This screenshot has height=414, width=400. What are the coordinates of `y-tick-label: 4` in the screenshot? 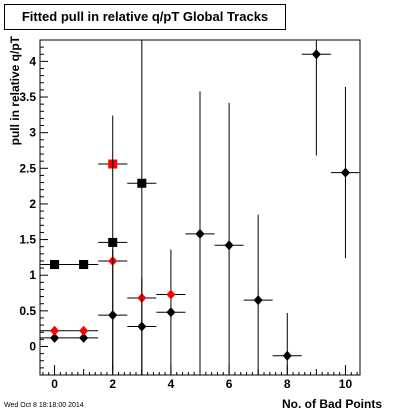 It's located at (32, 61).